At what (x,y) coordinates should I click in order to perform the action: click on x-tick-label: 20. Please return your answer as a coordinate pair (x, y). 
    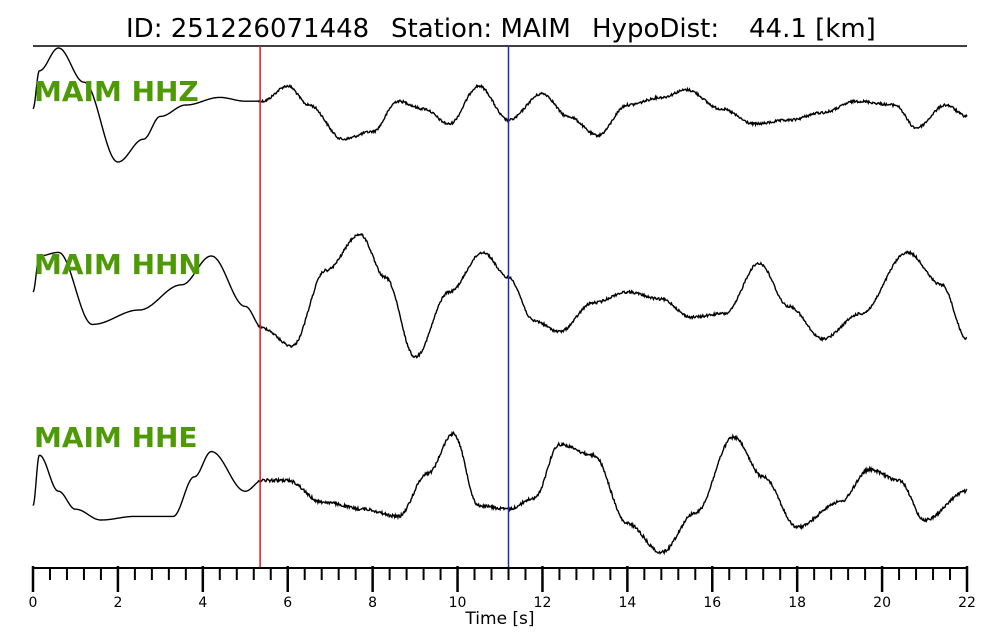
    Looking at the image, I should click on (882, 603).